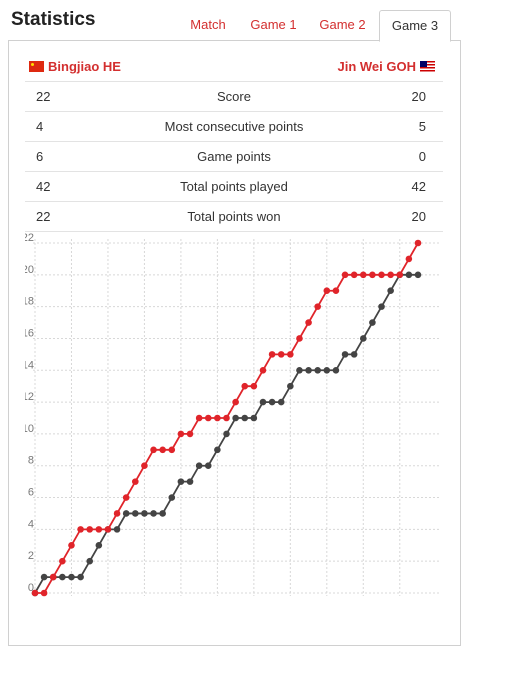  What do you see at coordinates (43, 186) in the screenshot?
I see `stat-left-value: 42` at bounding box center [43, 186].